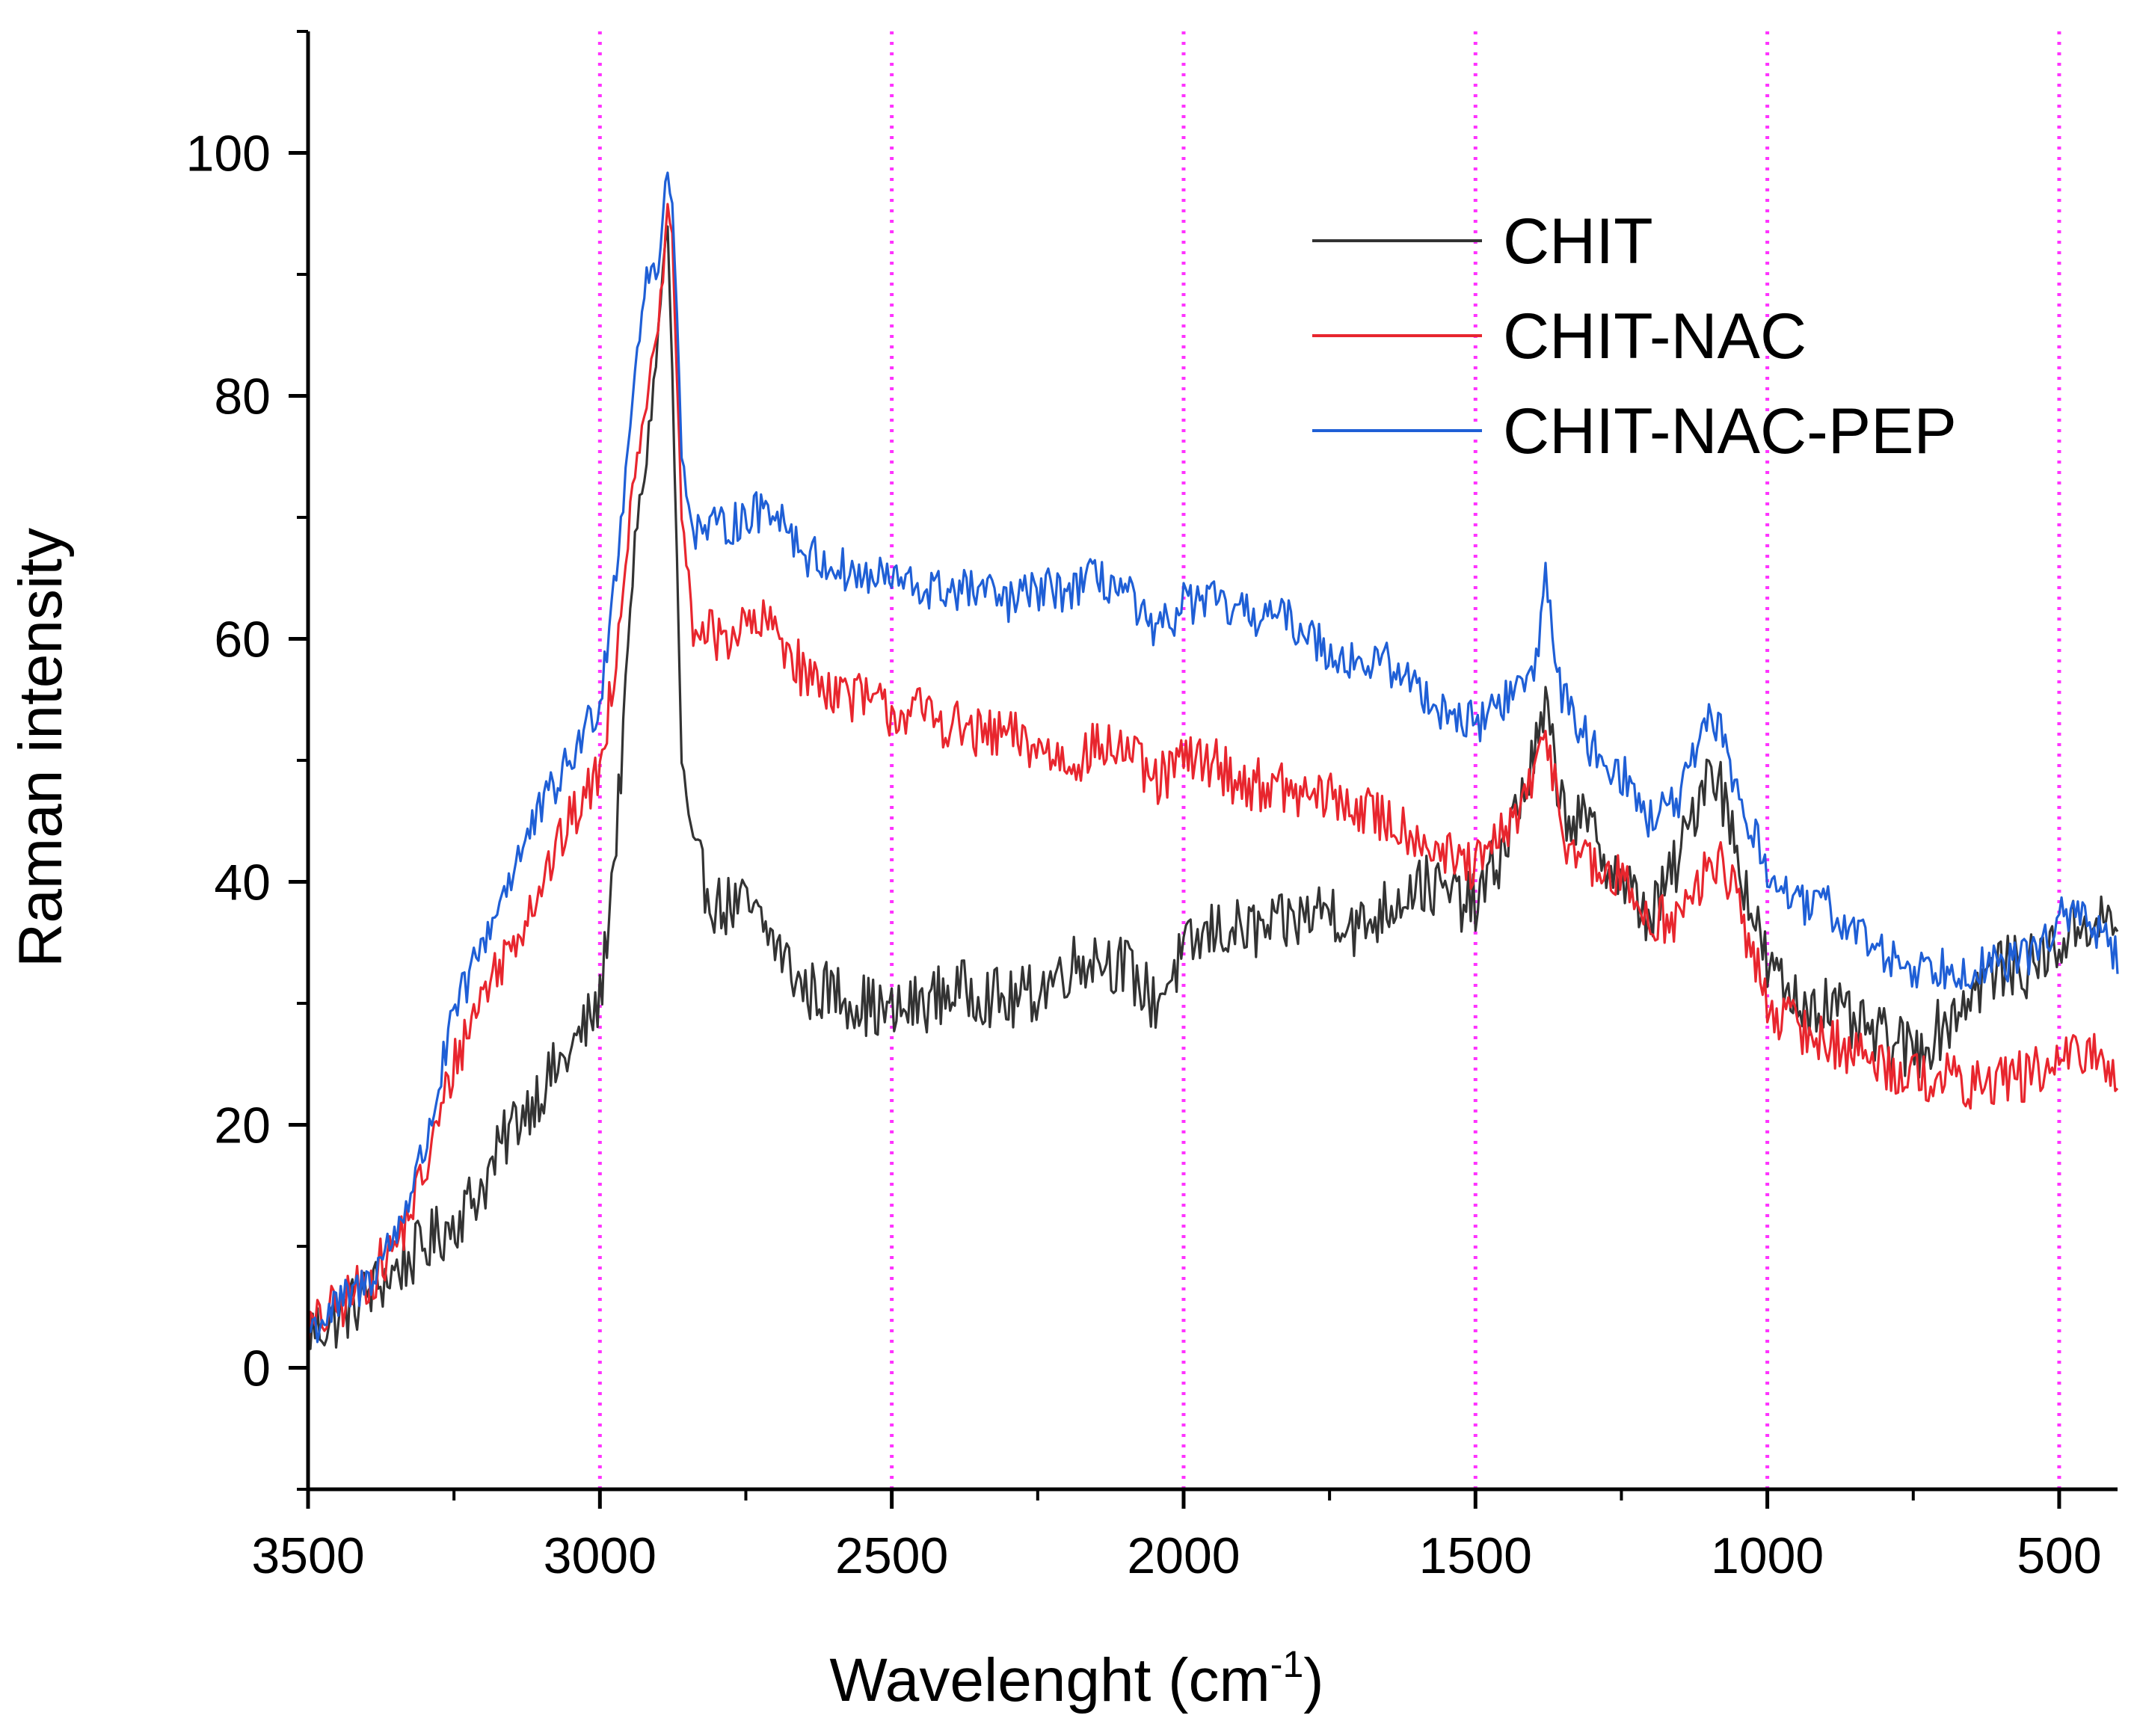 The width and height of the screenshot is (2134, 1736). Describe the element at coordinates (242, 640) in the screenshot. I see `y-tick-label-60: 60` at that location.